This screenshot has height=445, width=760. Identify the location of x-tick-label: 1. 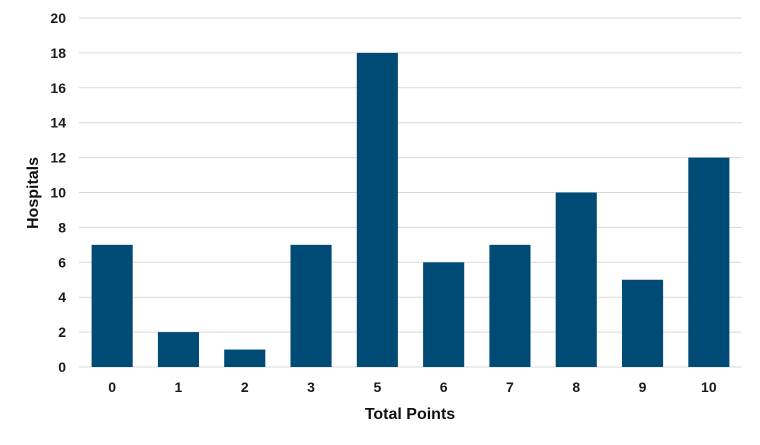
(179, 387).